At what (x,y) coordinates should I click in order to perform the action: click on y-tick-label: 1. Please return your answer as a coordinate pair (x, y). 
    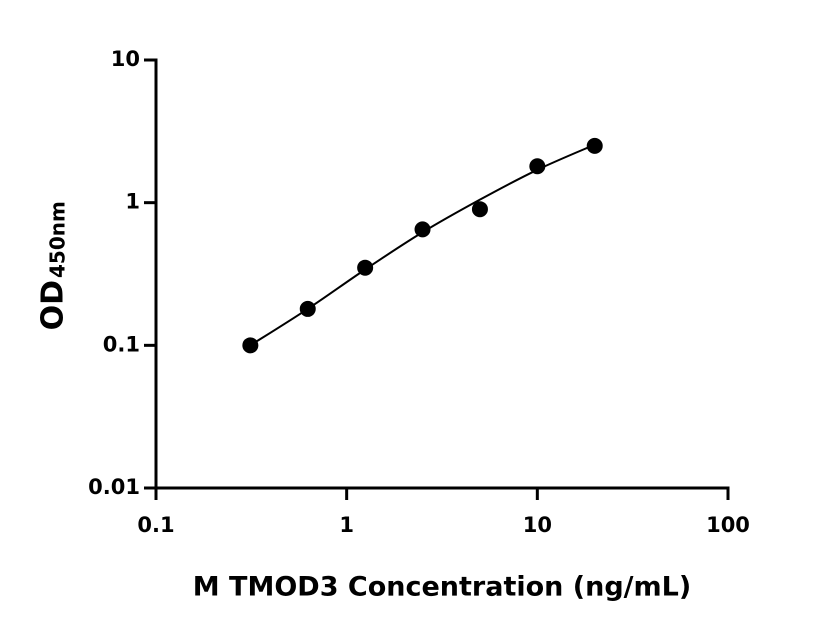
    Looking at the image, I should click on (132, 202).